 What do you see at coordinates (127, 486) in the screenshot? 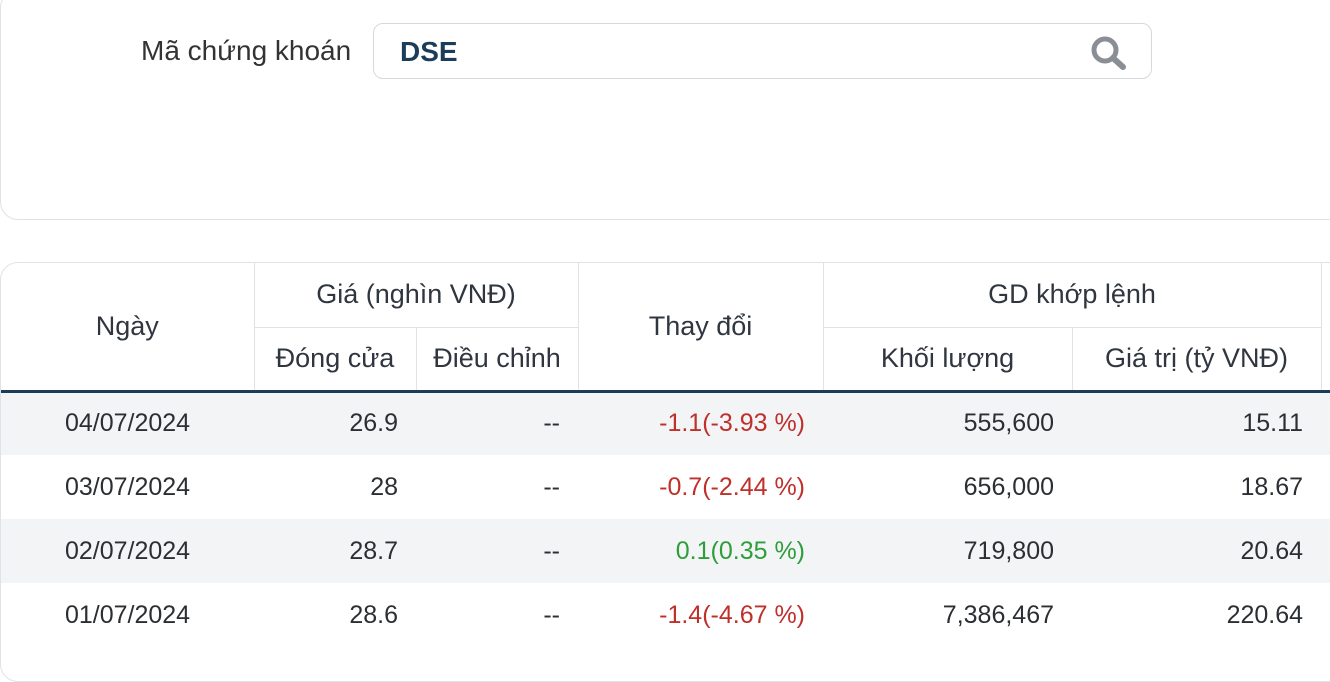
I see `cell-date: 03/07/2024` at bounding box center [127, 486].